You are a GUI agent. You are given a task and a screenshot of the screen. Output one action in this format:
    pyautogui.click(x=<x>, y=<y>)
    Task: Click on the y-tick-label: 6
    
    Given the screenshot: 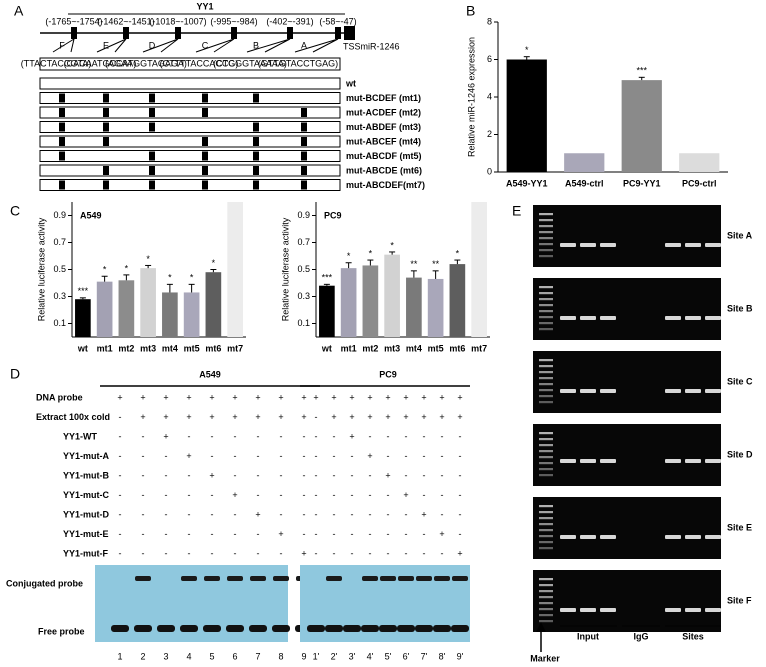 What is the action you would take?
    pyautogui.click(x=489, y=59)
    